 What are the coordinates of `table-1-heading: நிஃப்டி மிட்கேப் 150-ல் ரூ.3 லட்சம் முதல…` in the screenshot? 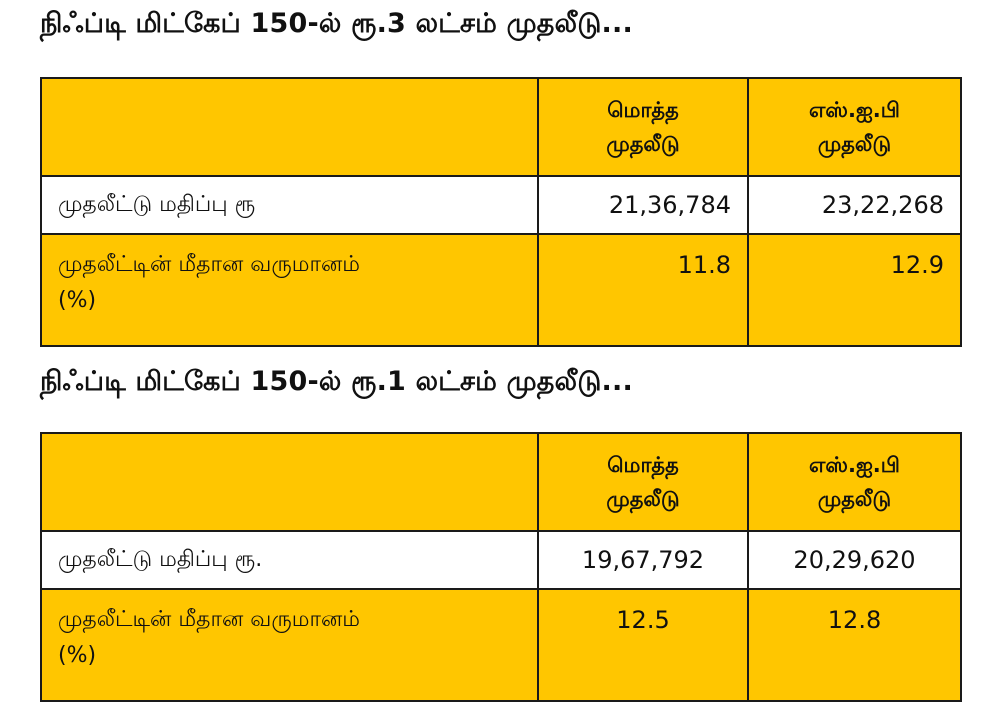 It's located at (336, 23).